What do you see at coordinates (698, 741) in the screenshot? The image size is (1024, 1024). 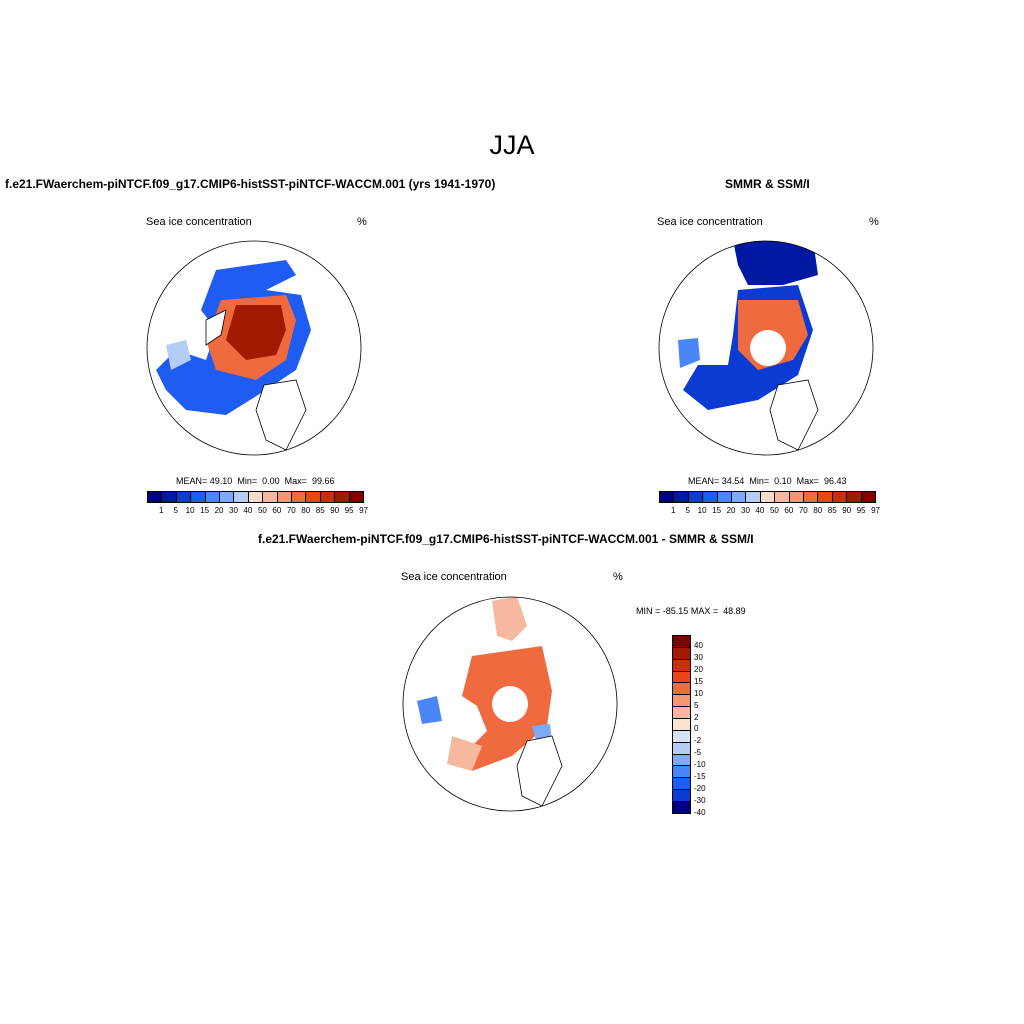 I see `p3-tick-label: -2` at bounding box center [698, 741].